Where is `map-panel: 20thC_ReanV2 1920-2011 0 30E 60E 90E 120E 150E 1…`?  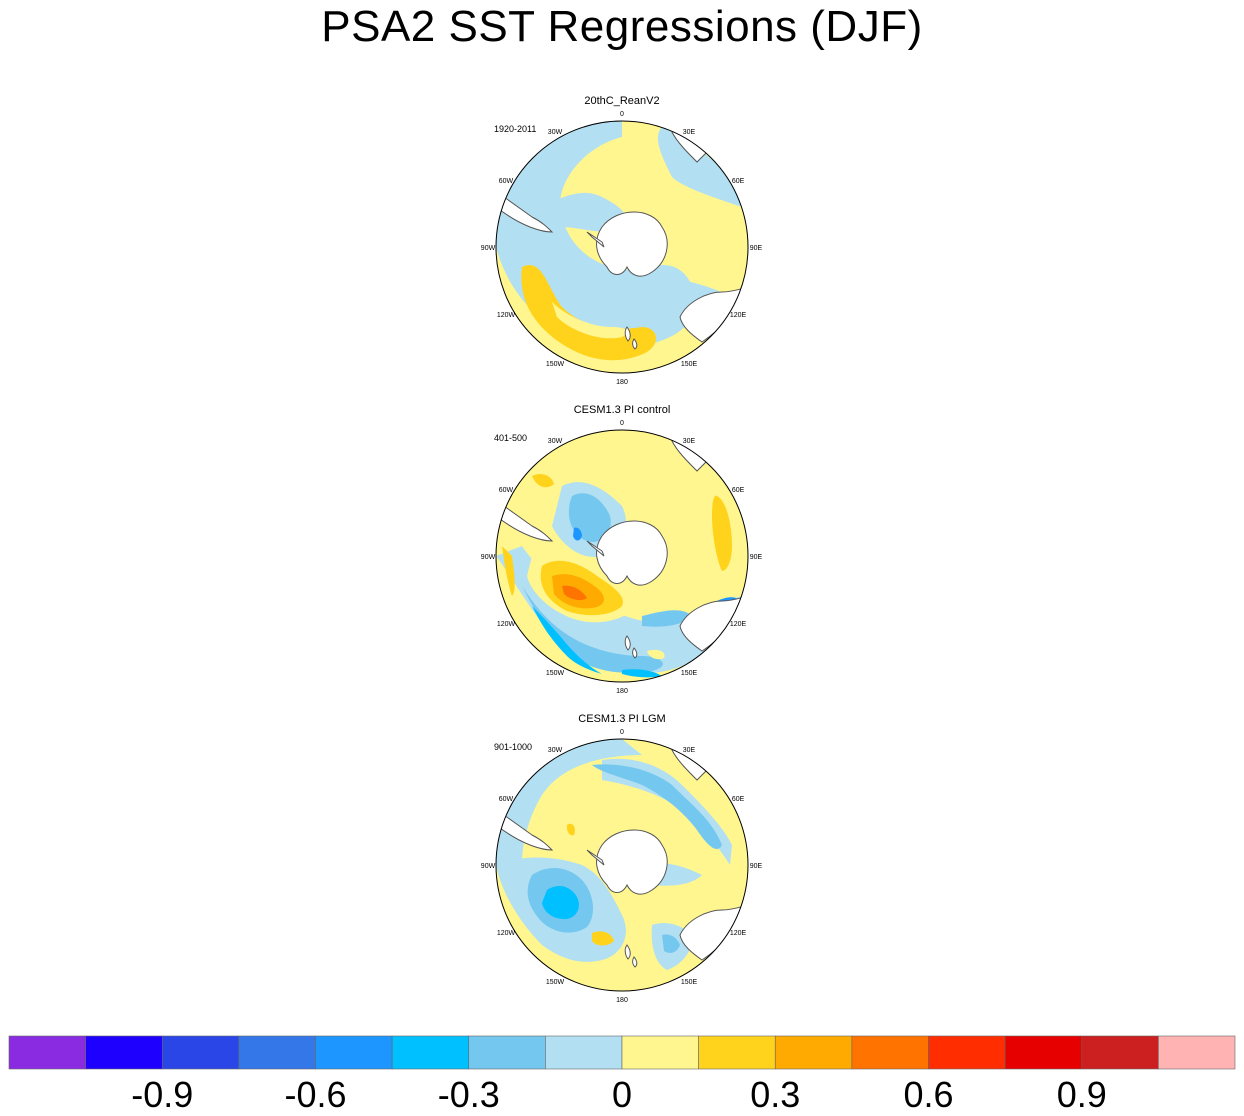
map-panel: 20thC_ReanV2 1920-2011 0 30E 60E 90E 120E 150E 1… is located at coordinates (622, 240).